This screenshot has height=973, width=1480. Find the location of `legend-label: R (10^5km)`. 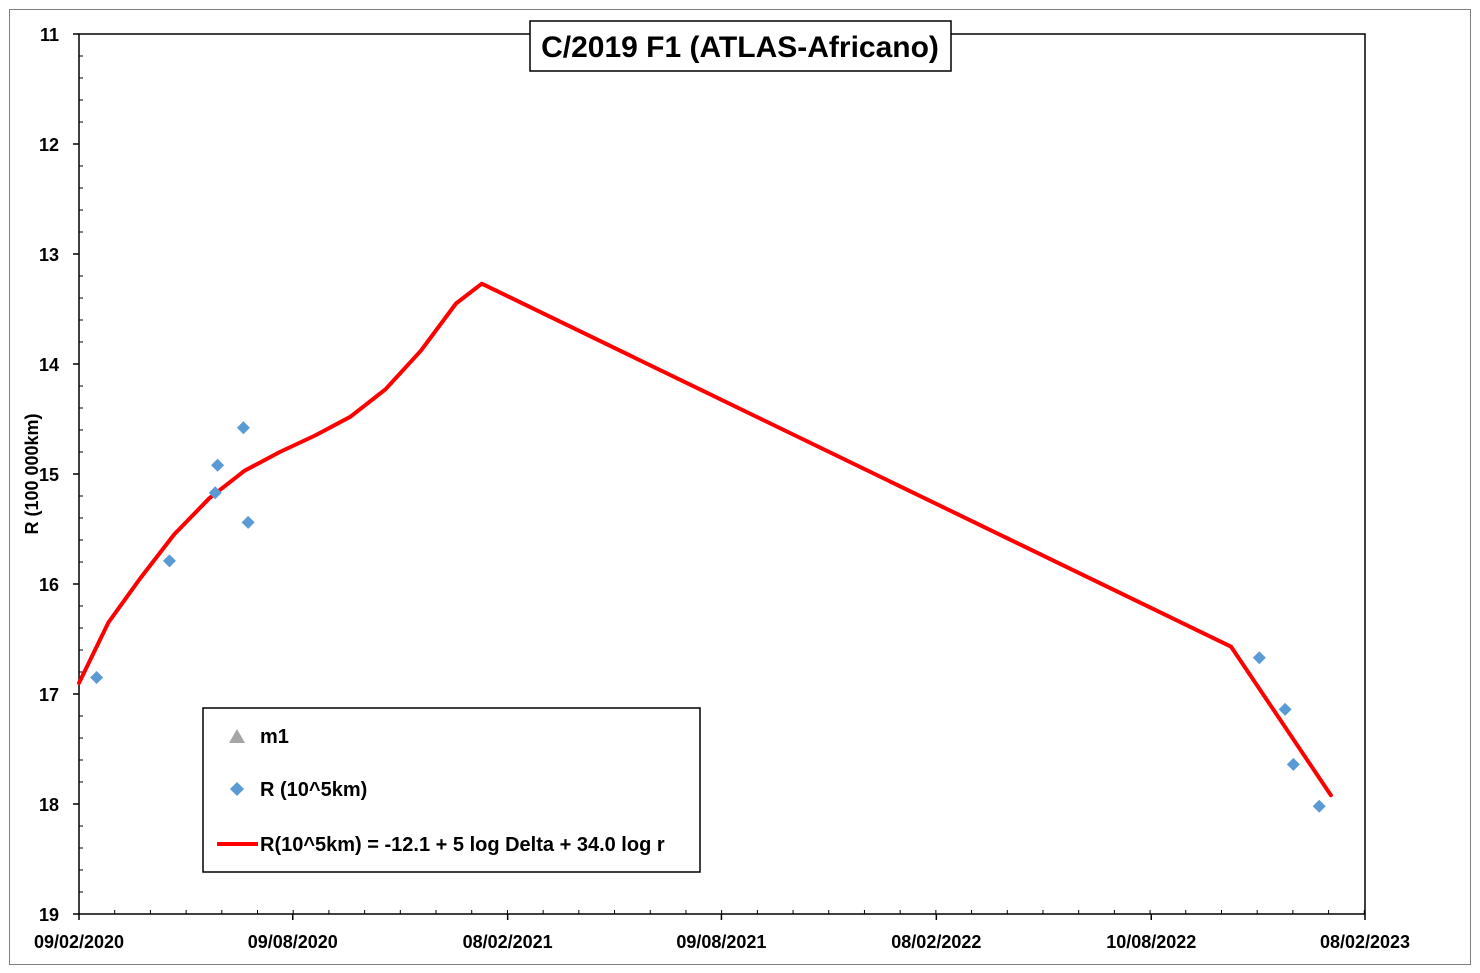

legend-label: R (10^5km) is located at coordinates (313, 790).